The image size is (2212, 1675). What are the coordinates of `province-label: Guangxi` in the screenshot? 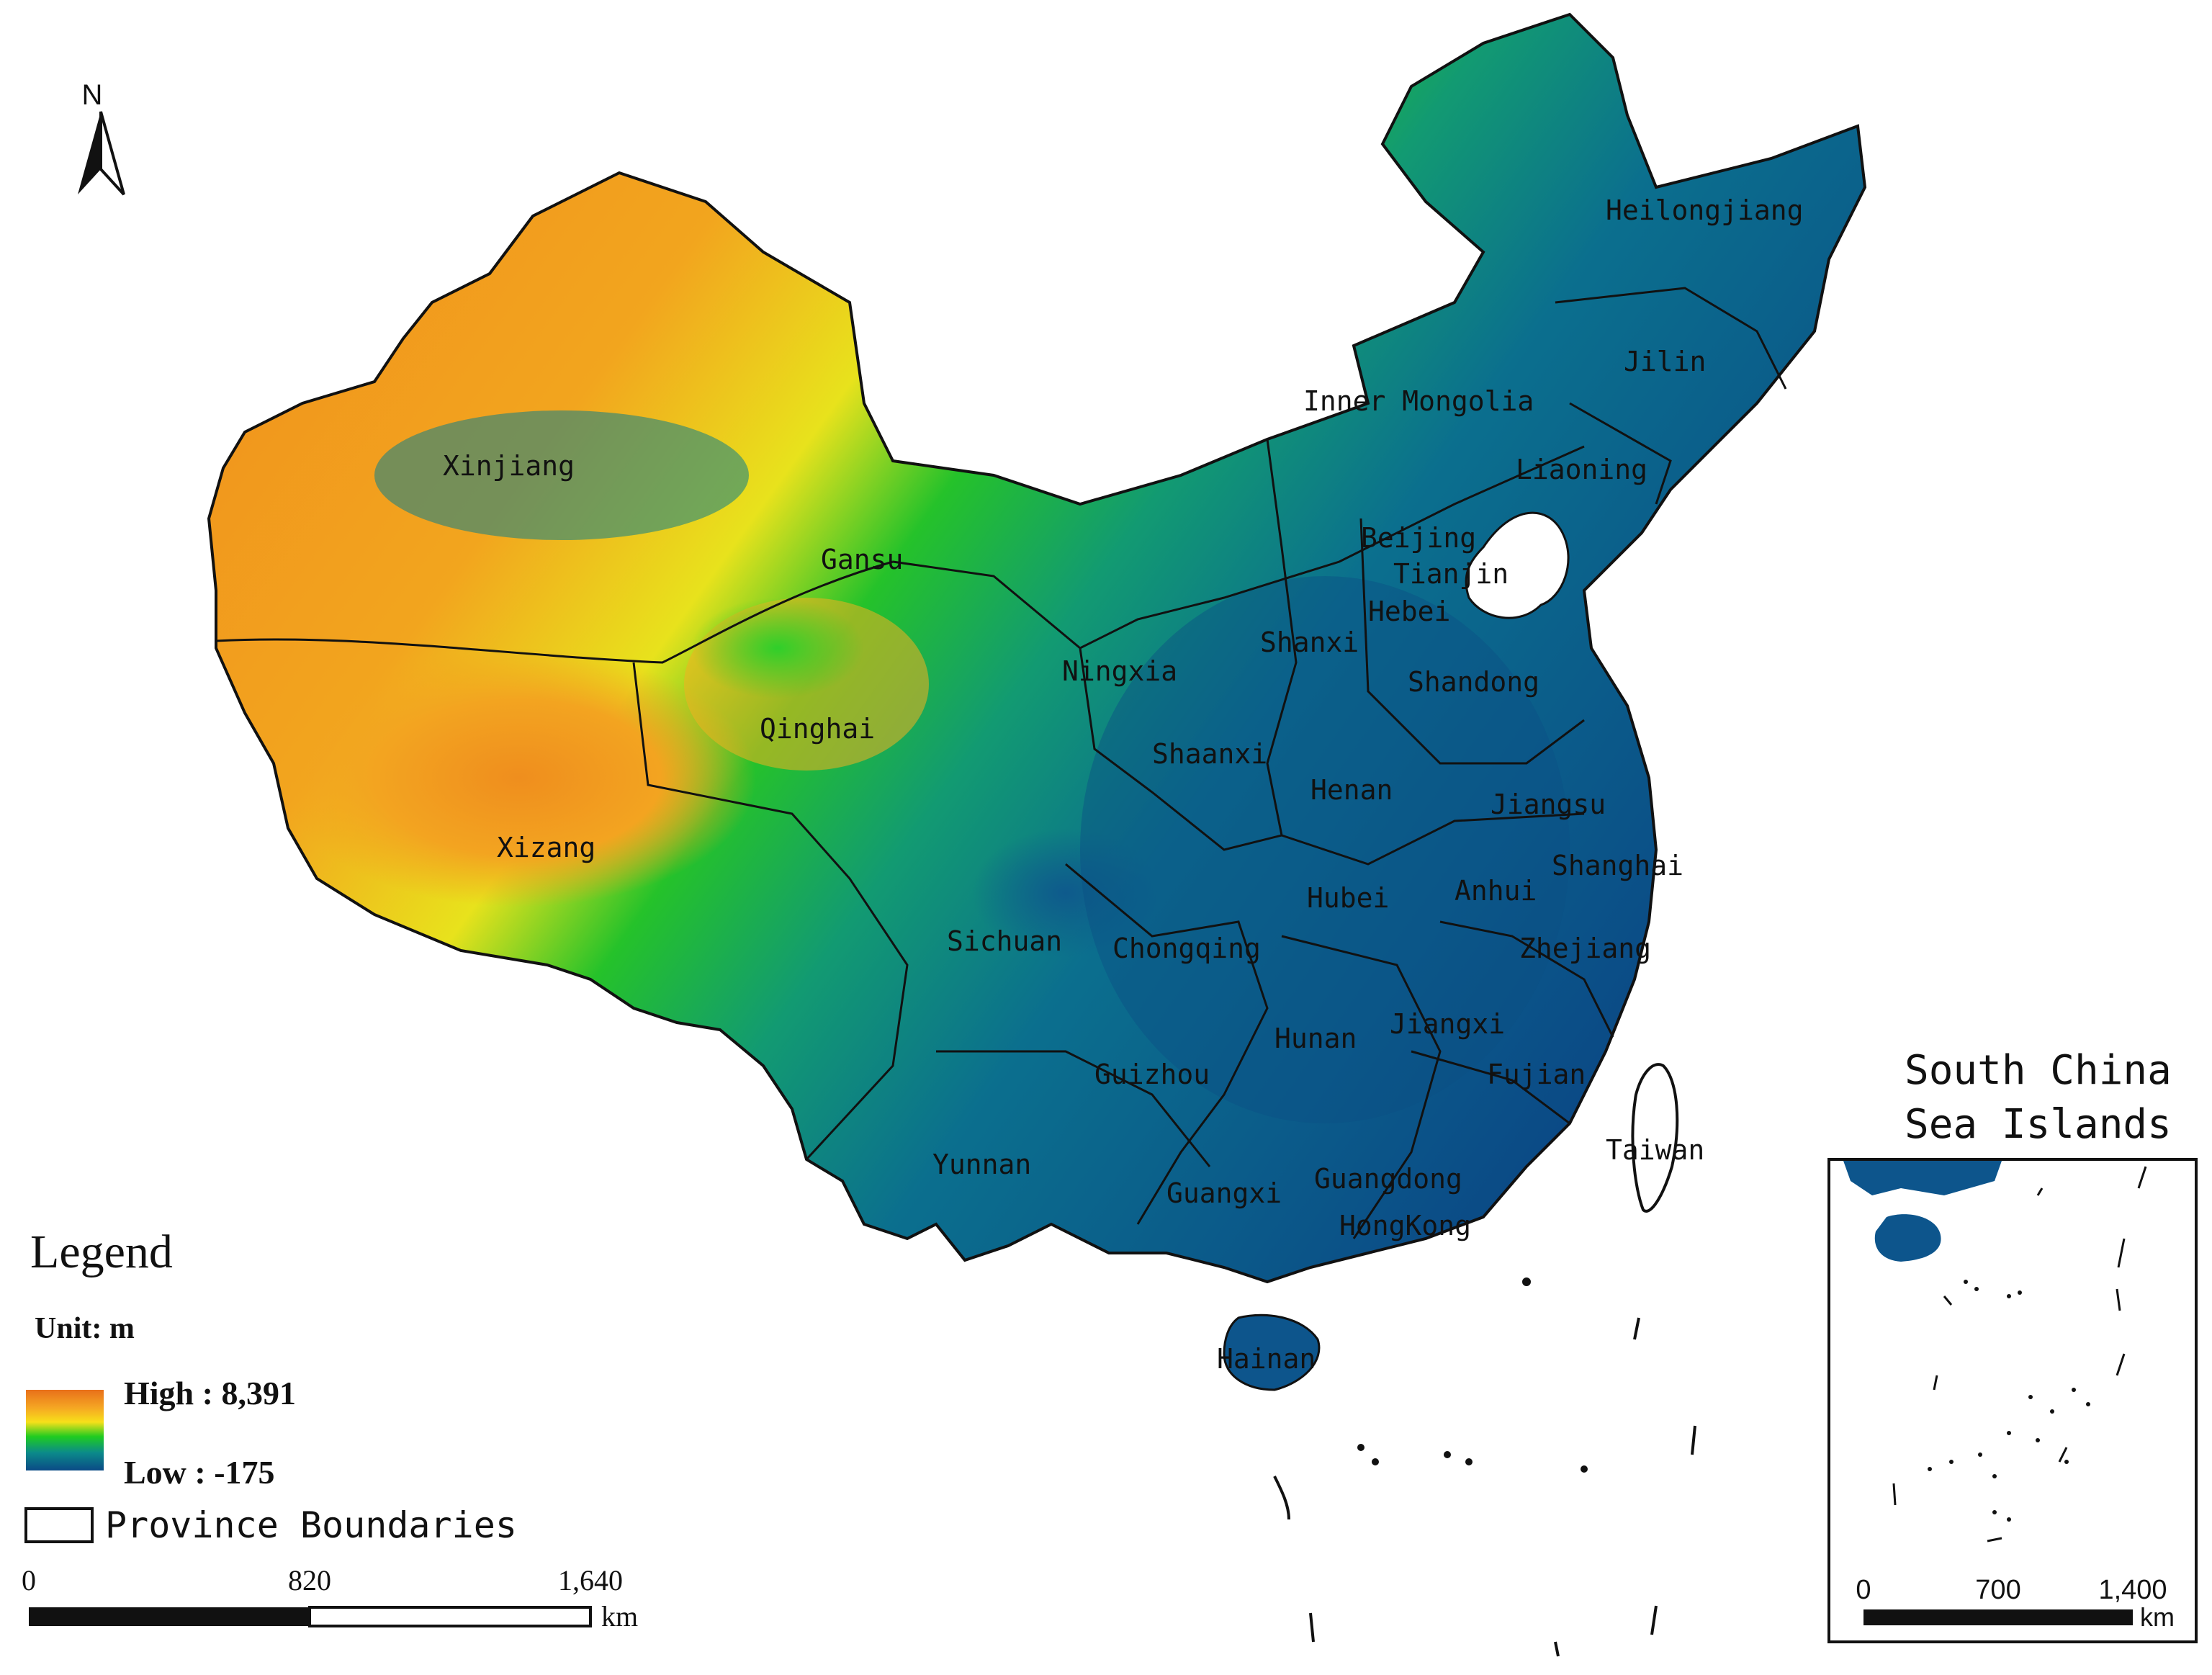 It's located at (1224, 1193).